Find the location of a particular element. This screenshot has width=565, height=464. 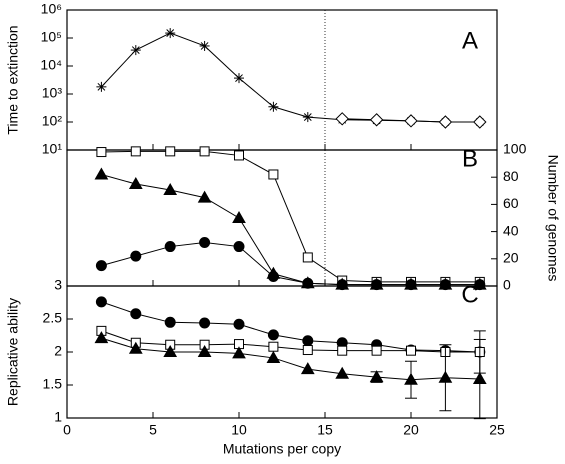

y-tick-label: 10² is located at coordinates (52, 121).